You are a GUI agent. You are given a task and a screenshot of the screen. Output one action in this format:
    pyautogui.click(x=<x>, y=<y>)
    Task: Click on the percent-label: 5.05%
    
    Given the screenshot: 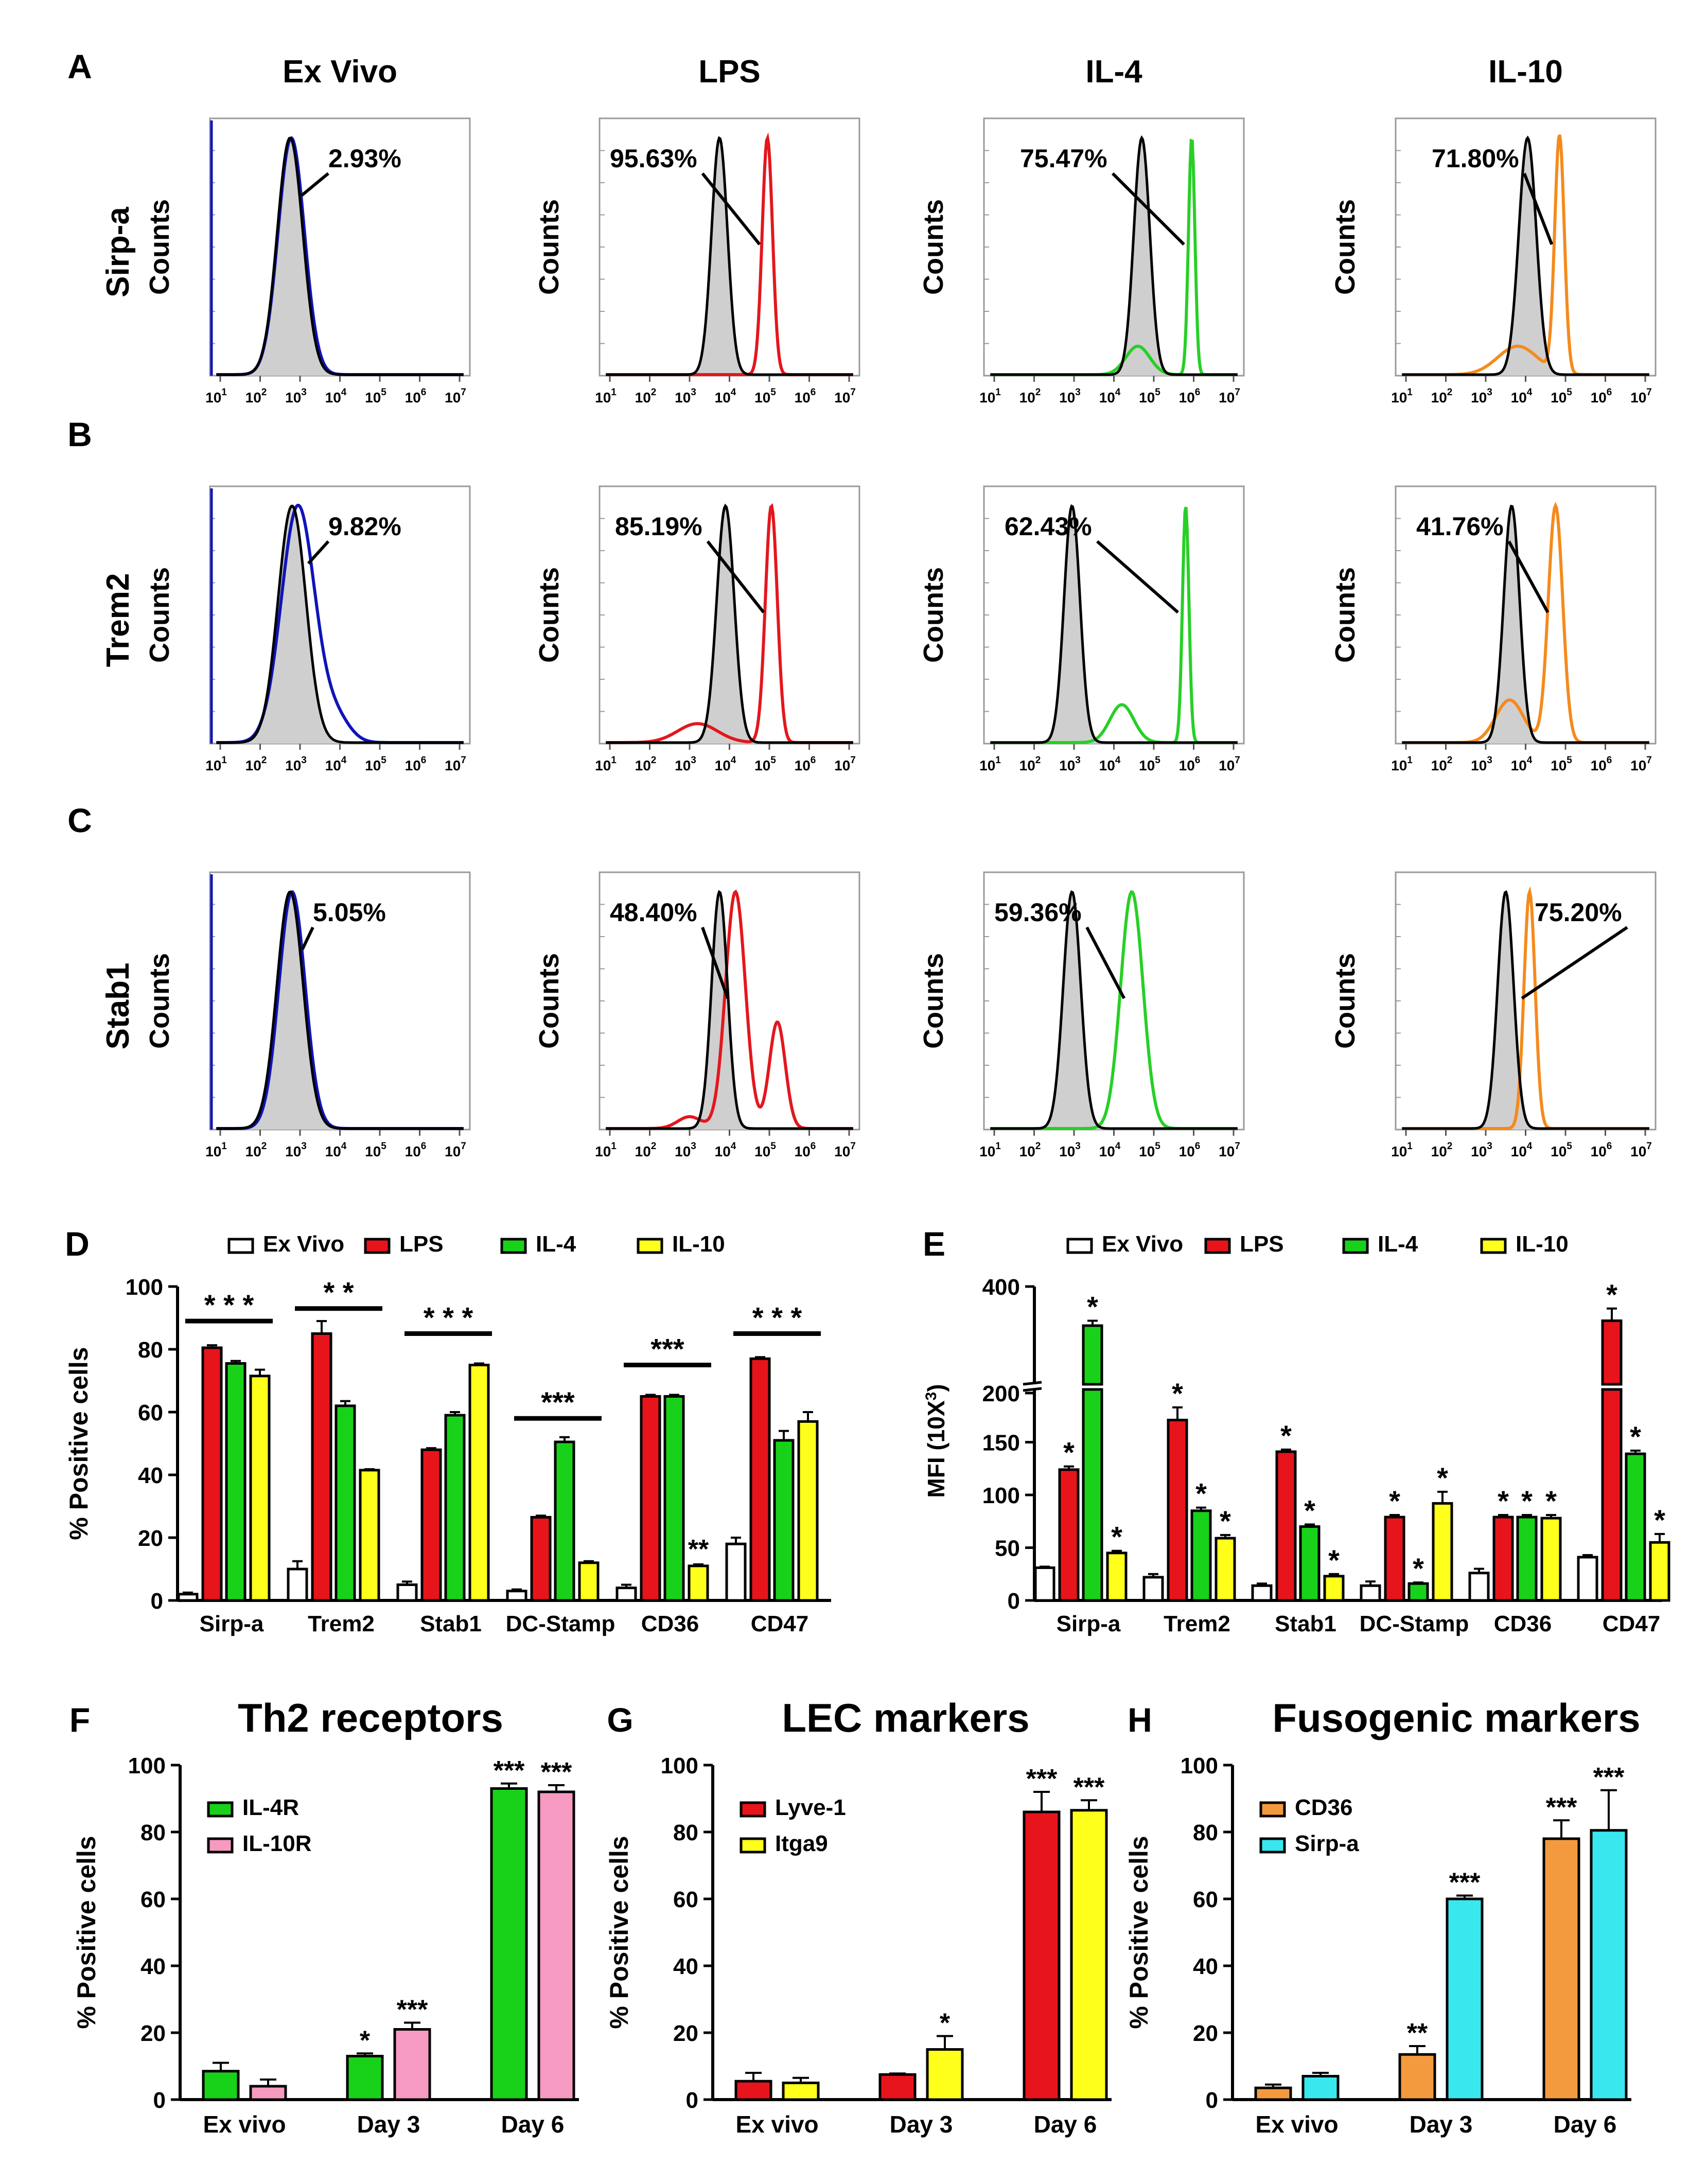 What is the action you would take?
    pyautogui.click(x=349, y=912)
    